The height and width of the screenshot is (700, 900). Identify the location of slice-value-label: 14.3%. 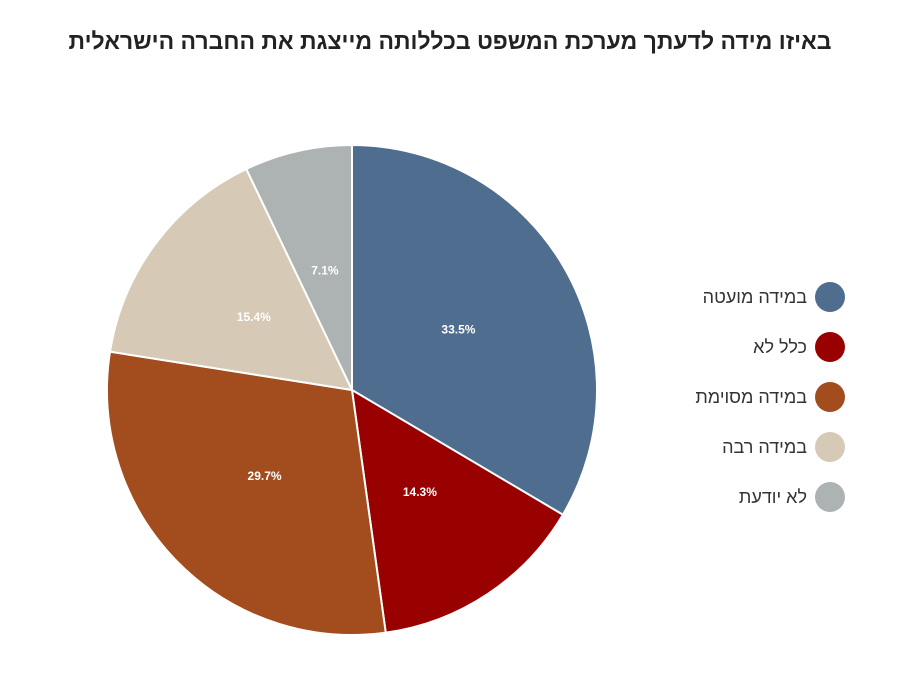
(420, 492).